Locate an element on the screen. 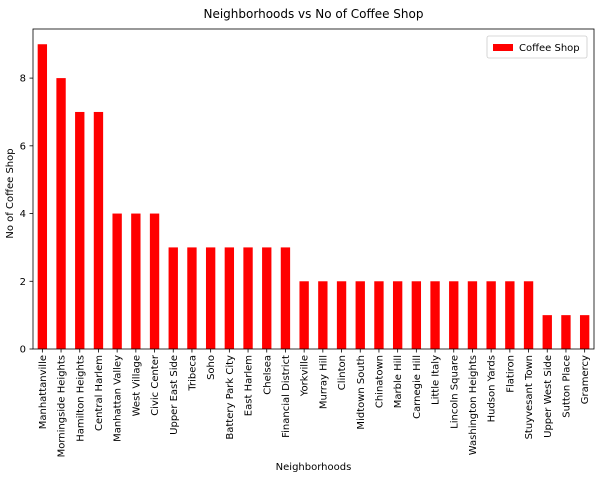  x-tick-label: Tribeca is located at coordinates (192, 373).